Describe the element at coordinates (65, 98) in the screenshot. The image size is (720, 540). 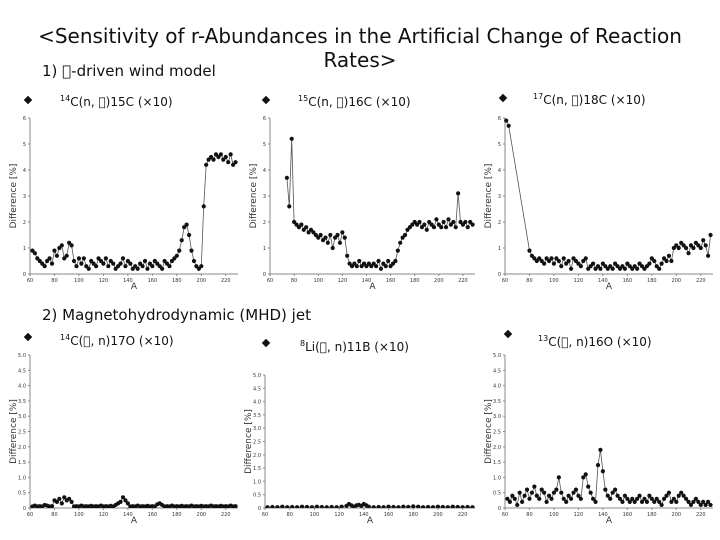
I see `plot-label-prefix: 14` at that location.